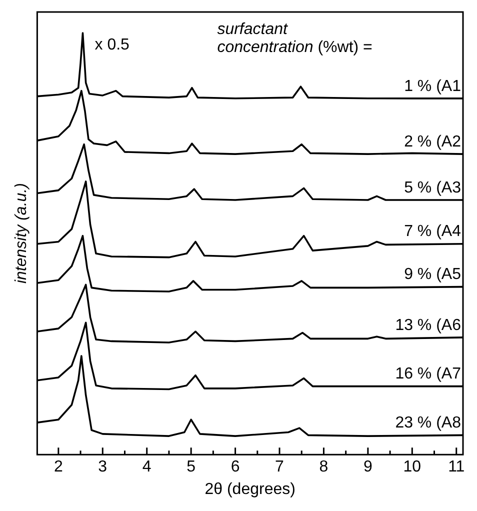 The width and height of the screenshot is (477, 511). I want to click on legend-title: surfactant concentration (%wt) =, so click(294, 38).